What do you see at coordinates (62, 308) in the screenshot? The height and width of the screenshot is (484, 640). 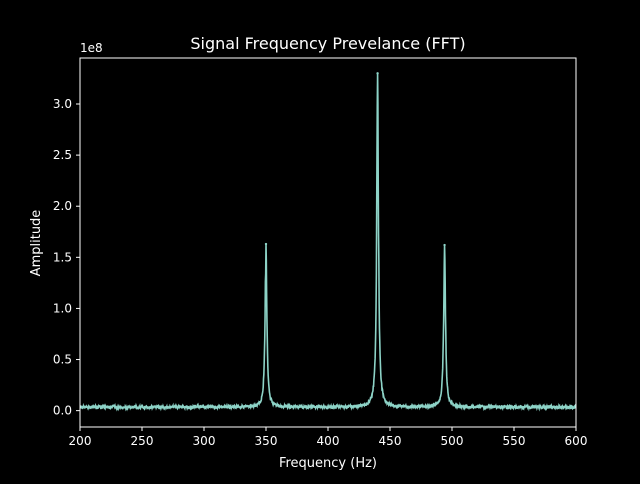 I see `y-tick-label: 1.0` at bounding box center [62, 308].